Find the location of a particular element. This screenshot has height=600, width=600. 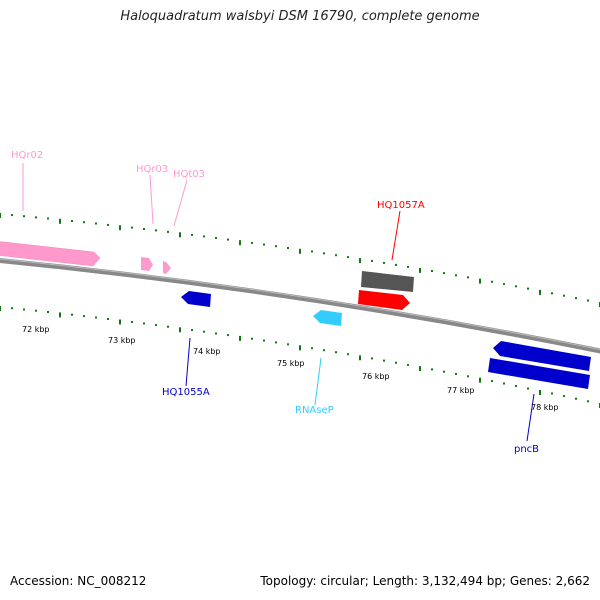

label-hq1057a: HQ1057A is located at coordinates (401, 205).